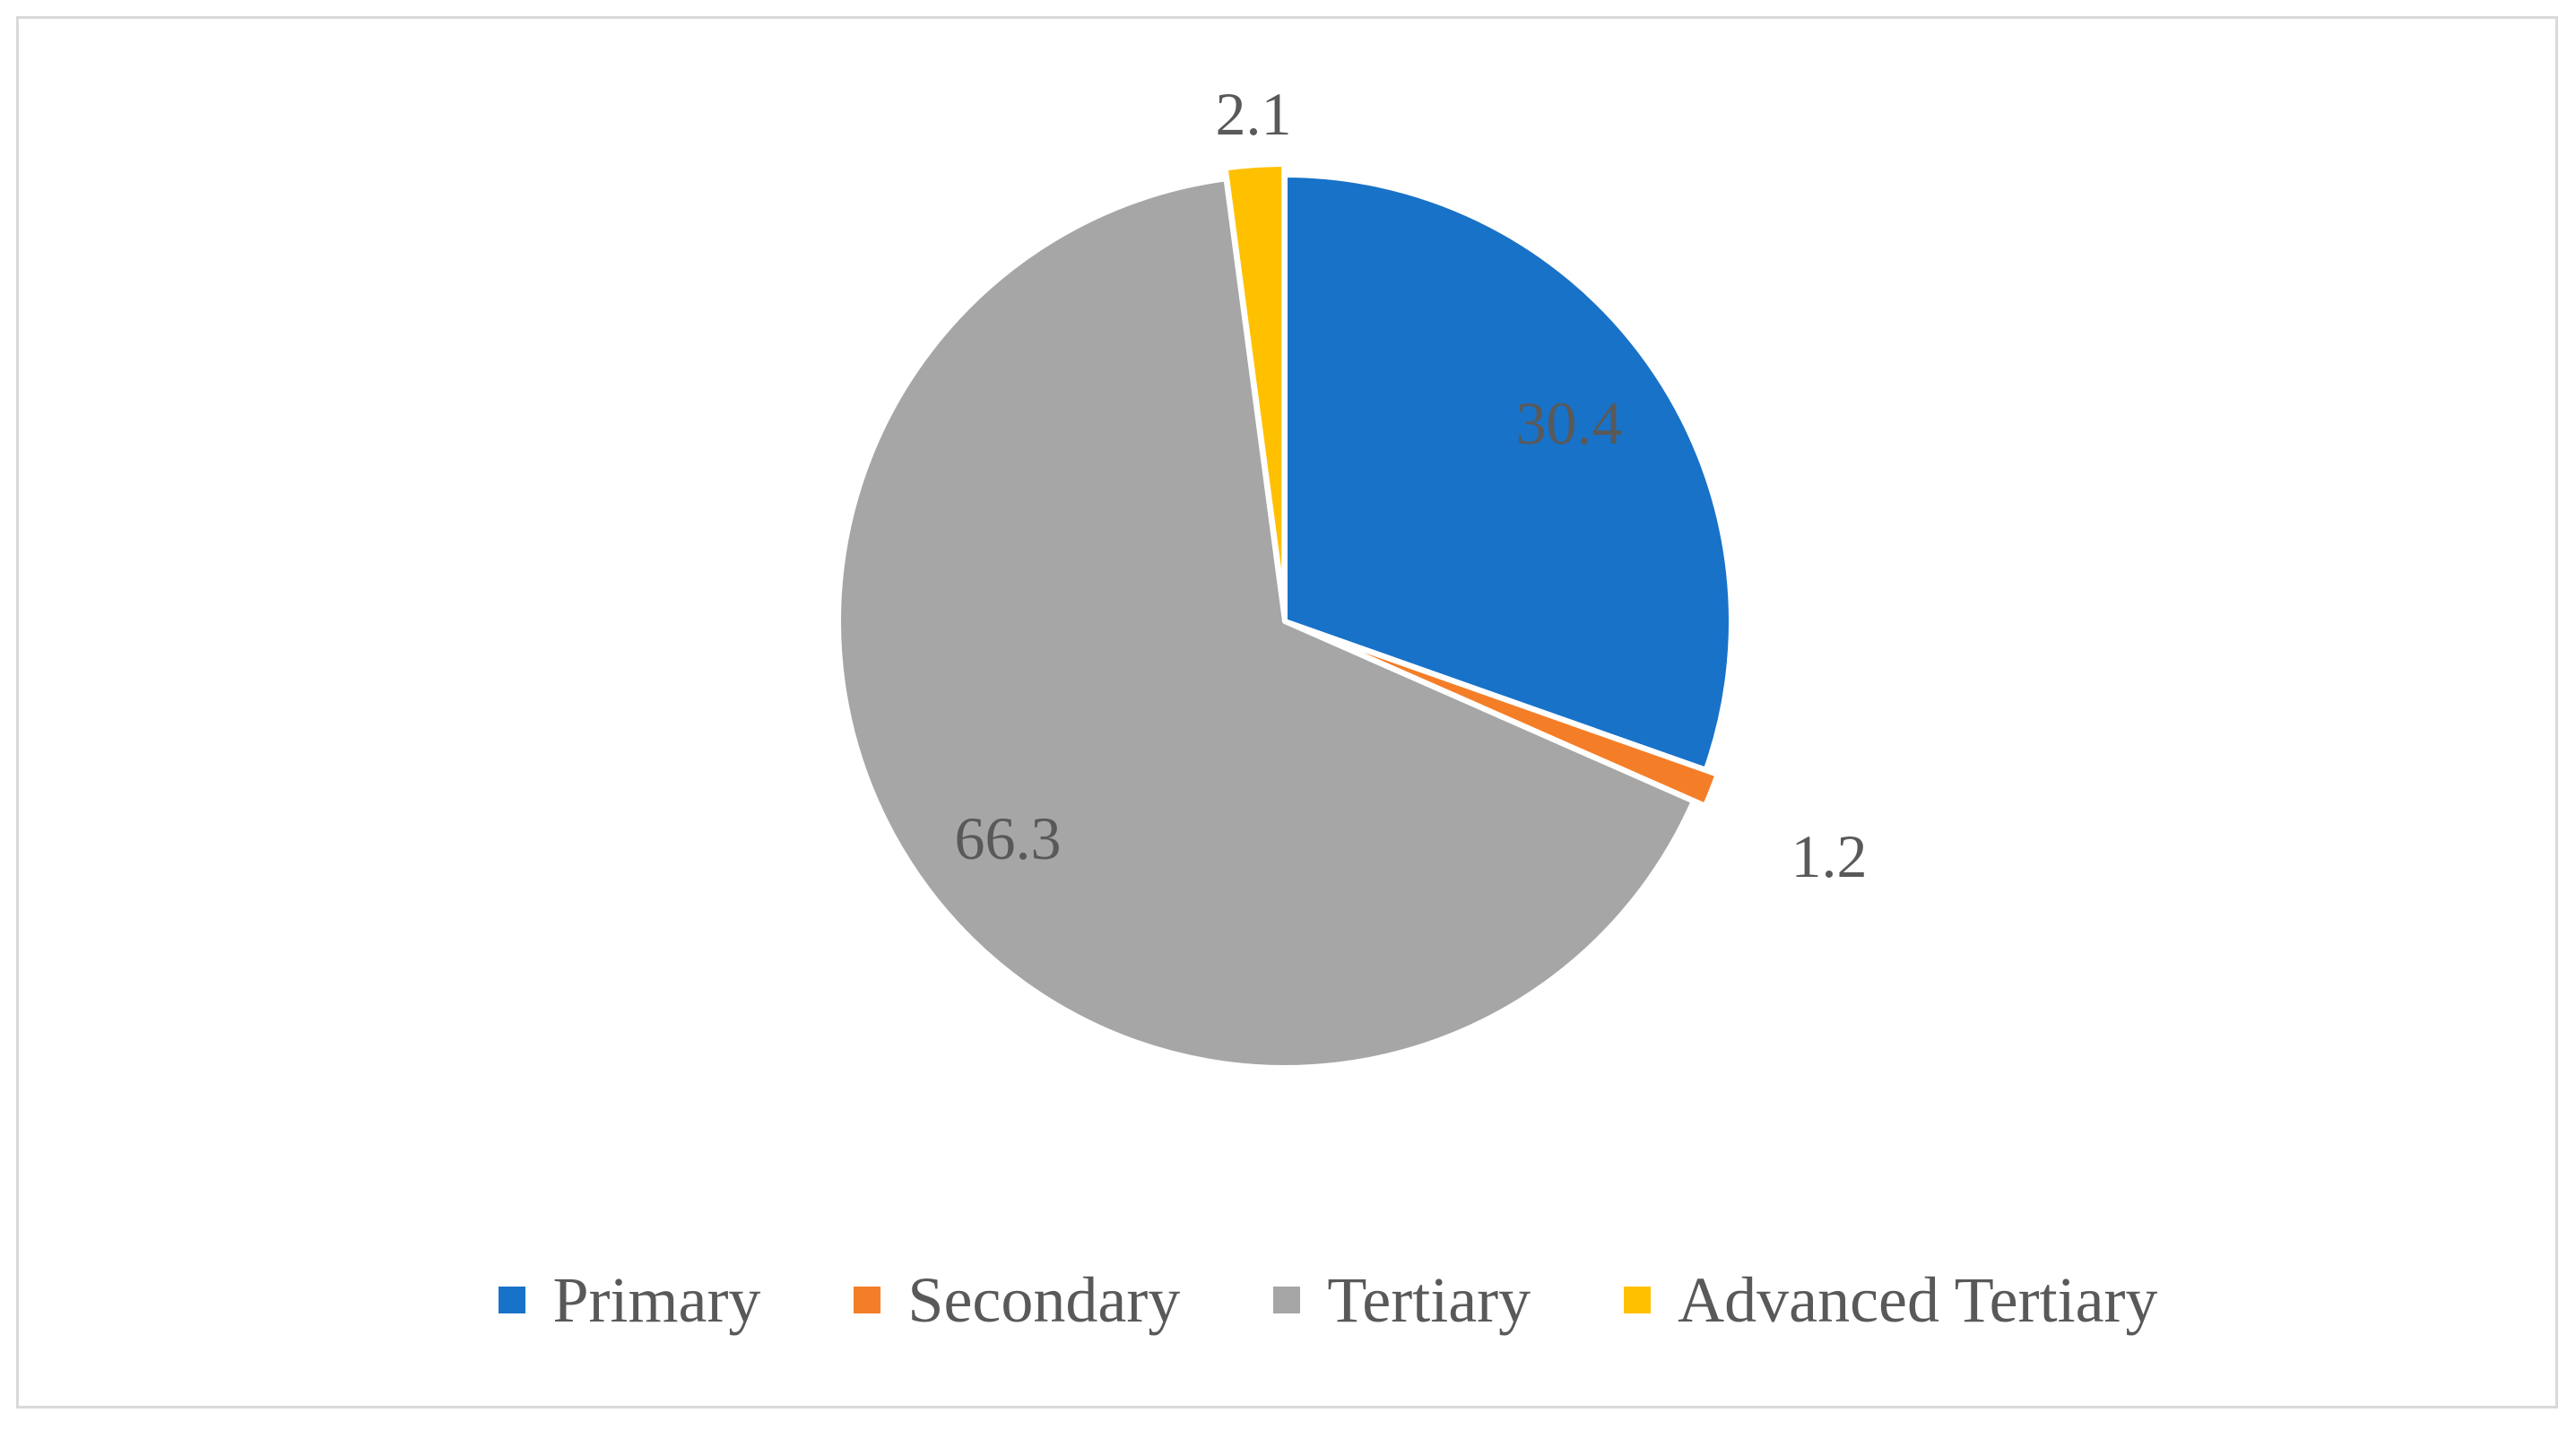 This screenshot has width=2576, height=1430. I want to click on data-label-advanced-tertiary: 2.1, so click(1254, 114).